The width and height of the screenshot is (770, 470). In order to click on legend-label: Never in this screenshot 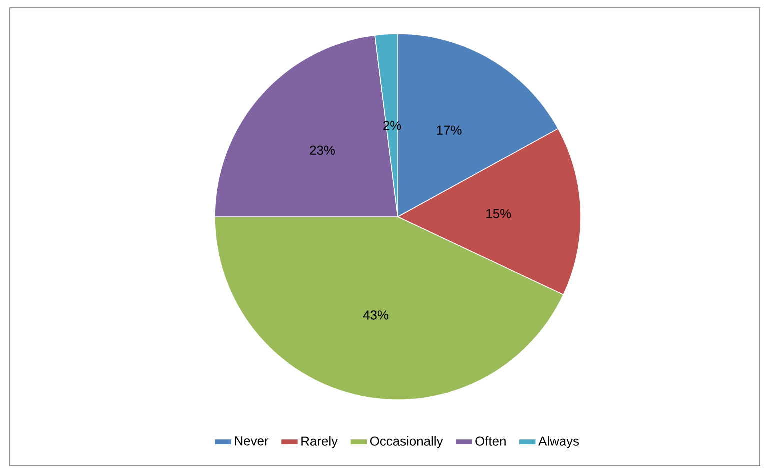, I will do `click(252, 441)`.